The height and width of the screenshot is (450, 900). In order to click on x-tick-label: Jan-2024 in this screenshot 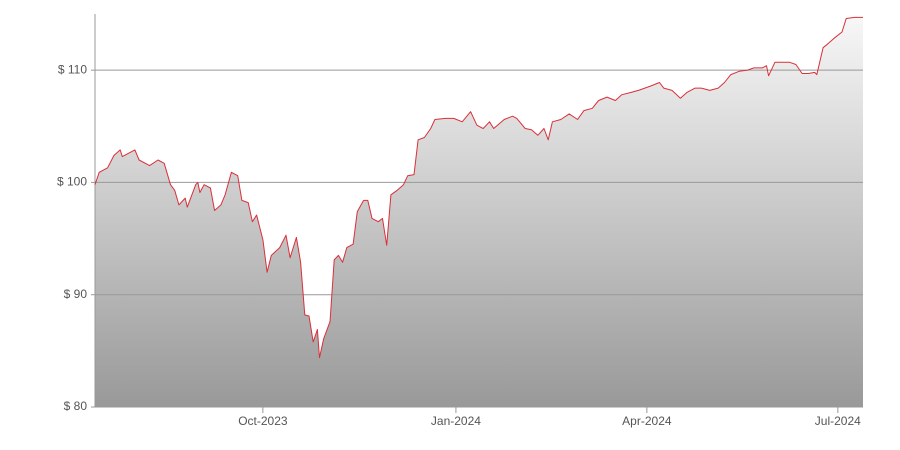, I will do `click(456, 421)`.